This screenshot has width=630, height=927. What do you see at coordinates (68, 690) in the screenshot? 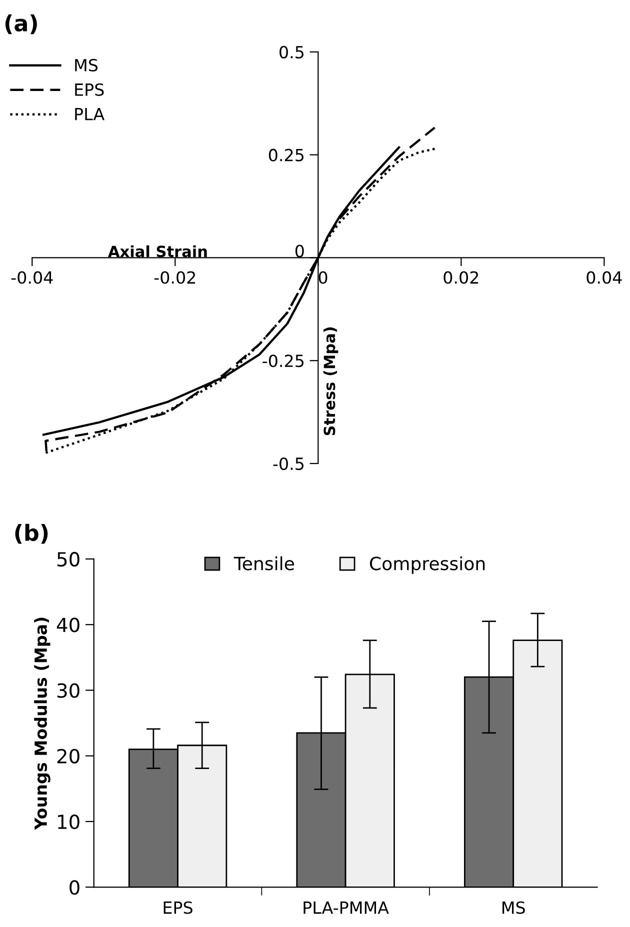
I see `y-tick-label: 30` at bounding box center [68, 690].